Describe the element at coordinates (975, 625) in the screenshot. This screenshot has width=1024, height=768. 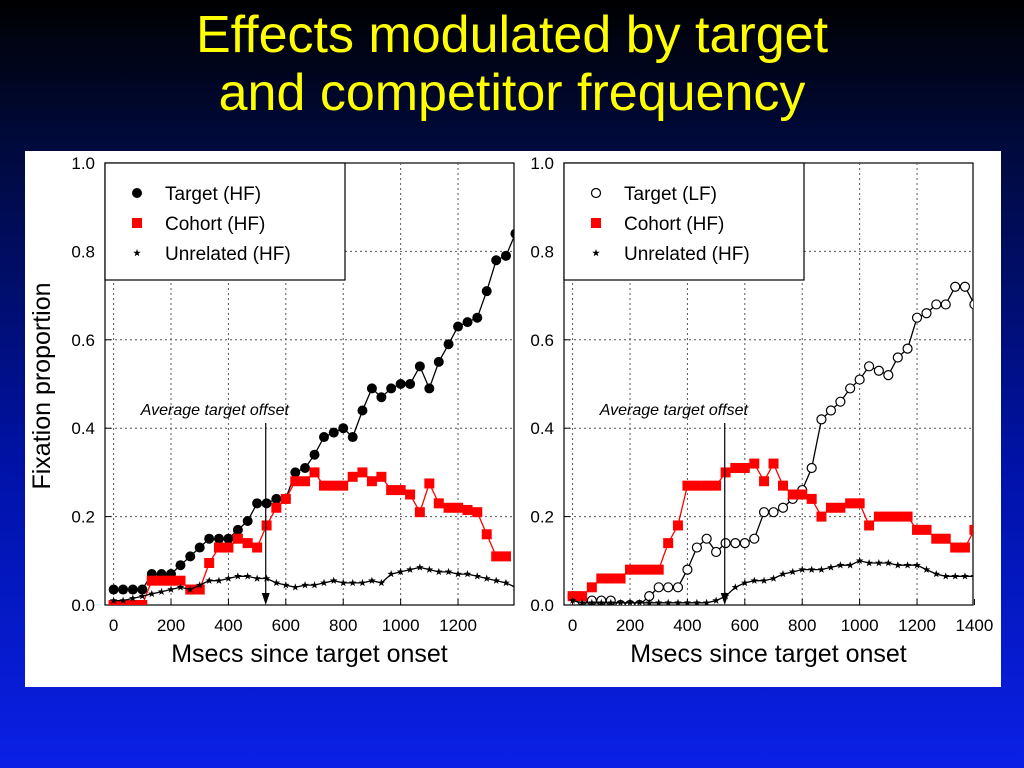
I see `x-tick-label: 1400` at that location.